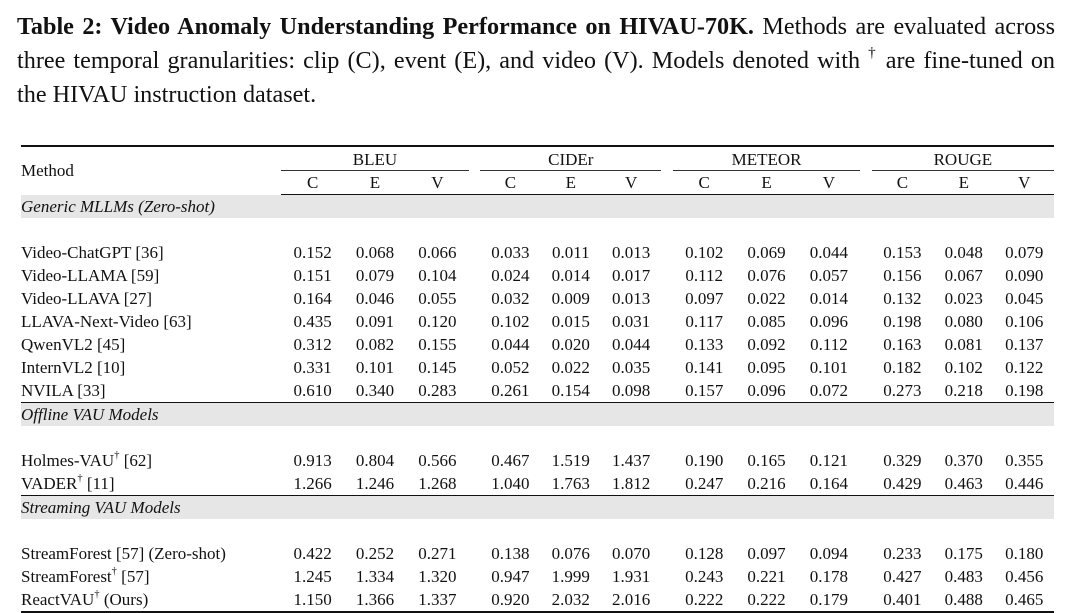  Describe the element at coordinates (375, 252) in the screenshot. I see `score-cell: 0.068` at that location.